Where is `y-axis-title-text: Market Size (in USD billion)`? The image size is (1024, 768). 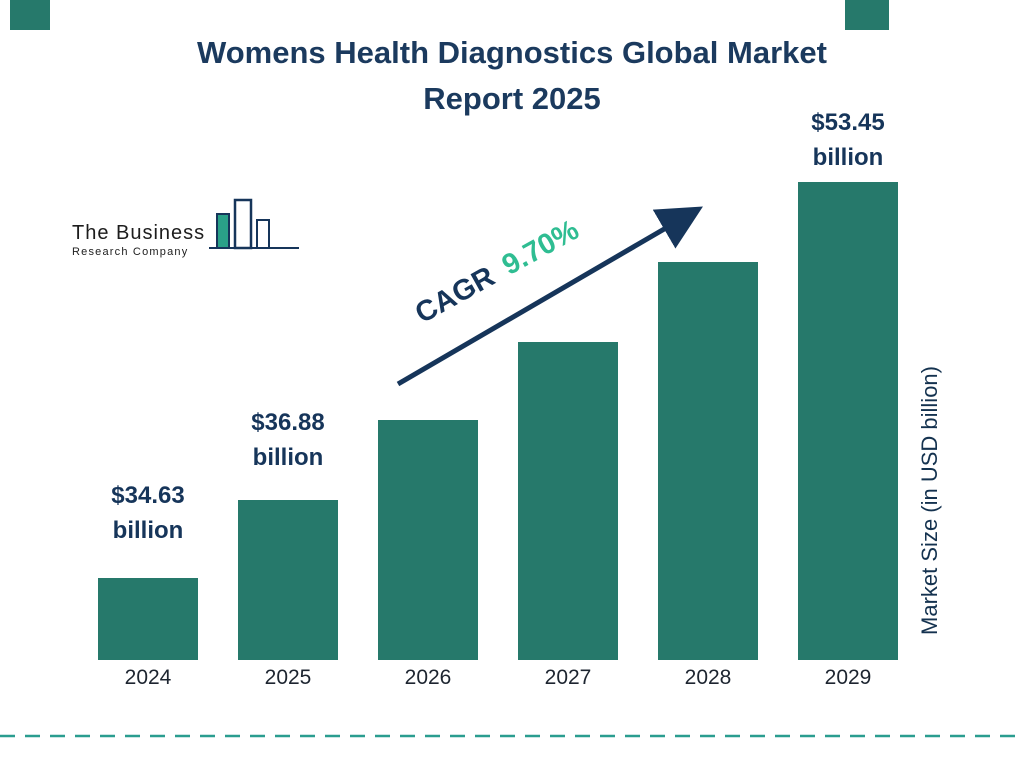 y-axis-title-text: Market Size (in USD billion) is located at coordinates (929, 500).